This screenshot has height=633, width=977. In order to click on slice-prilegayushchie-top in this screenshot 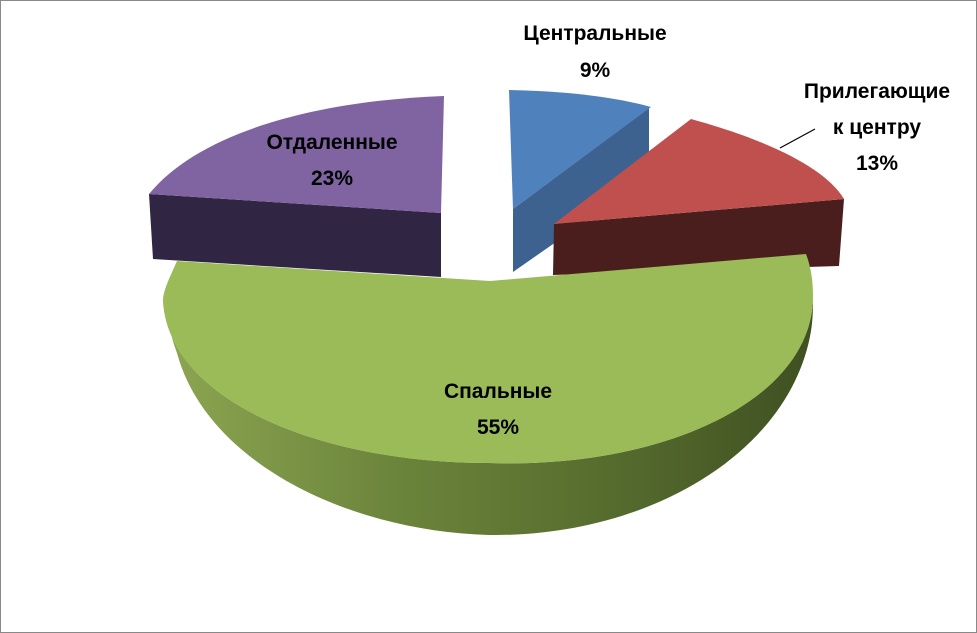, I will do `click(699, 171)`.